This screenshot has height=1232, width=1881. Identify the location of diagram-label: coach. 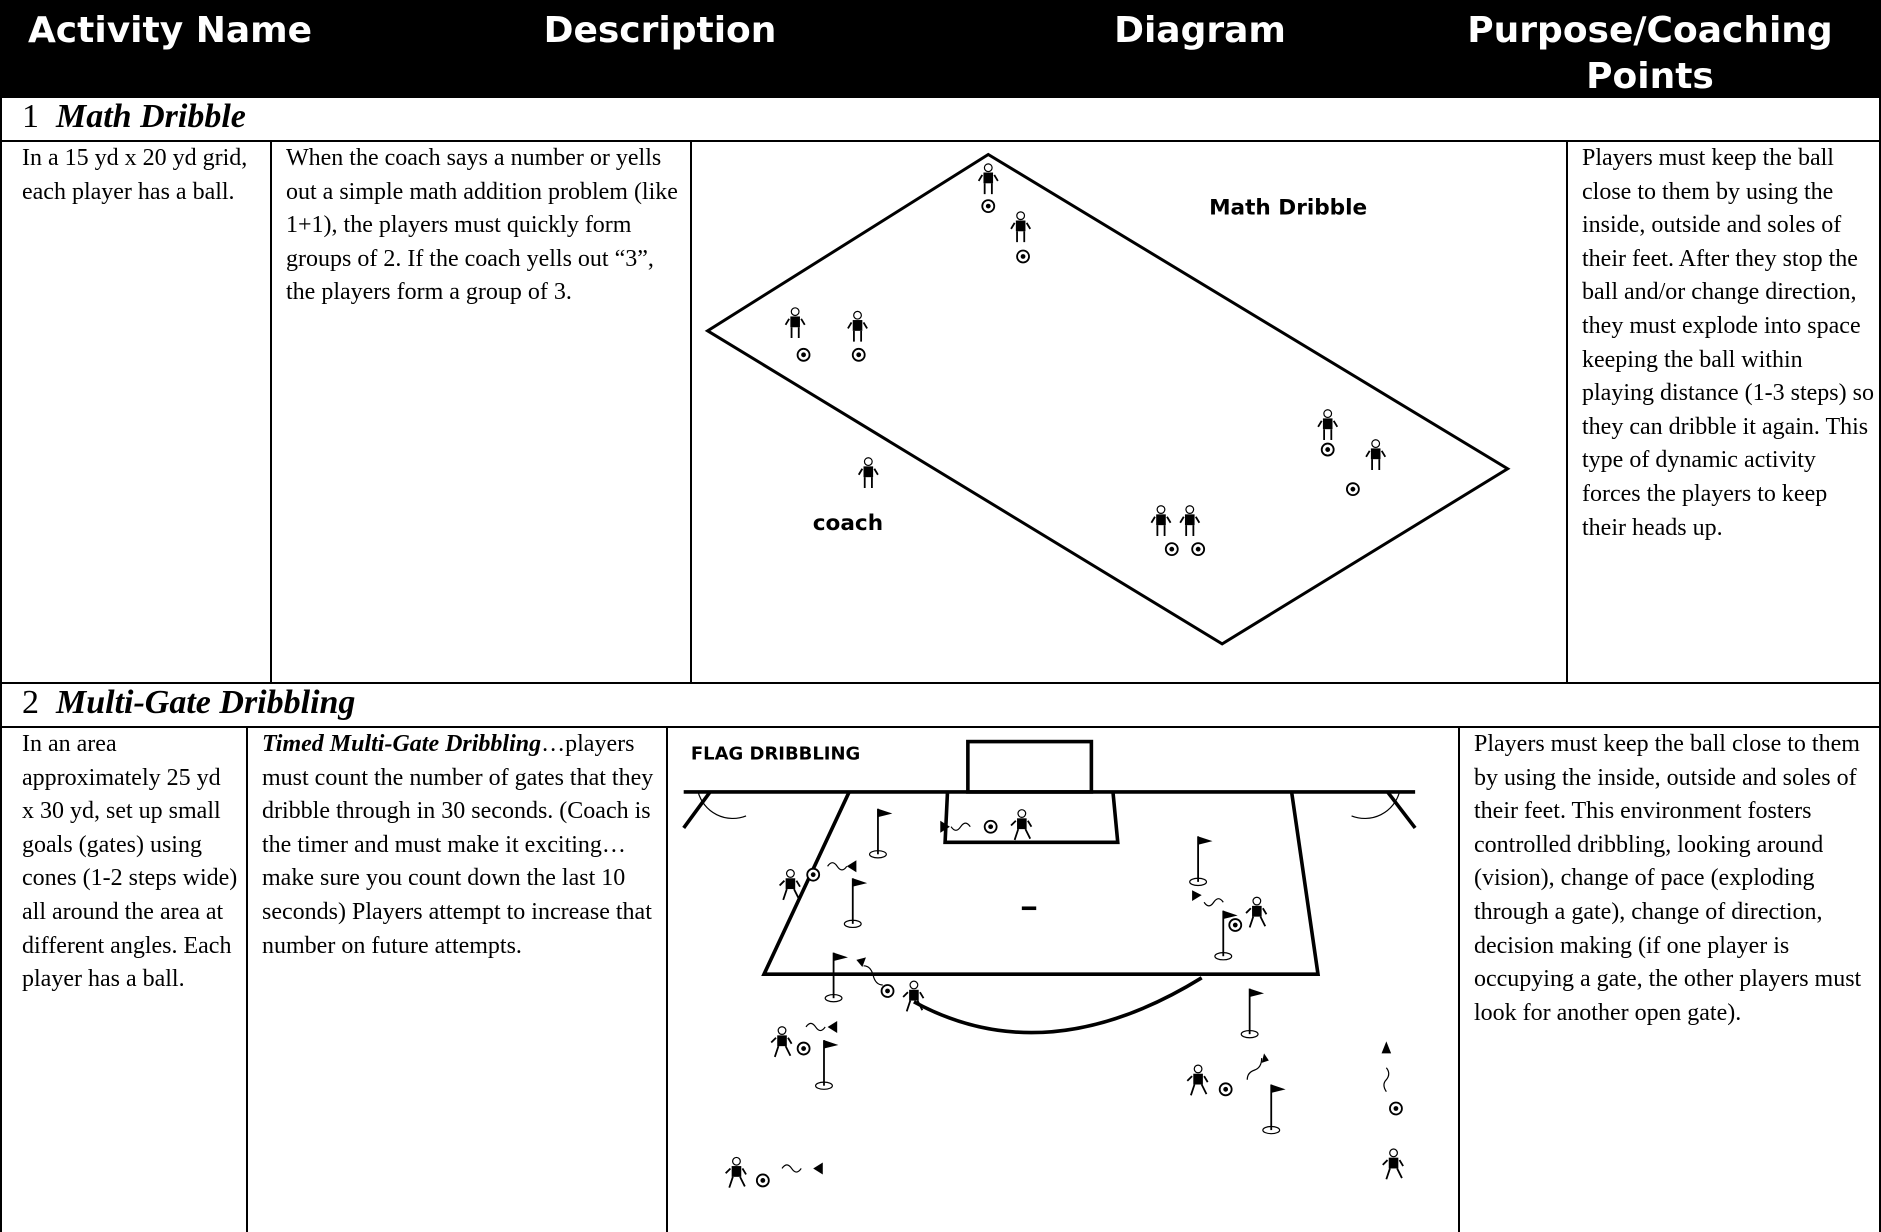
(848, 523).